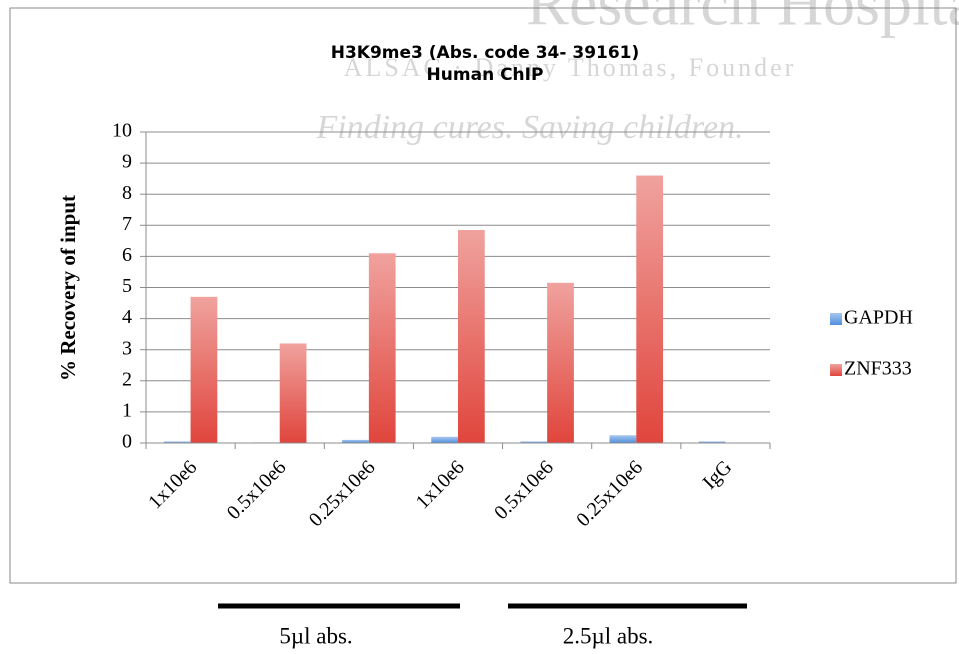  Describe the element at coordinates (878, 318) in the screenshot. I see `legend-label: GAPDH` at that location.